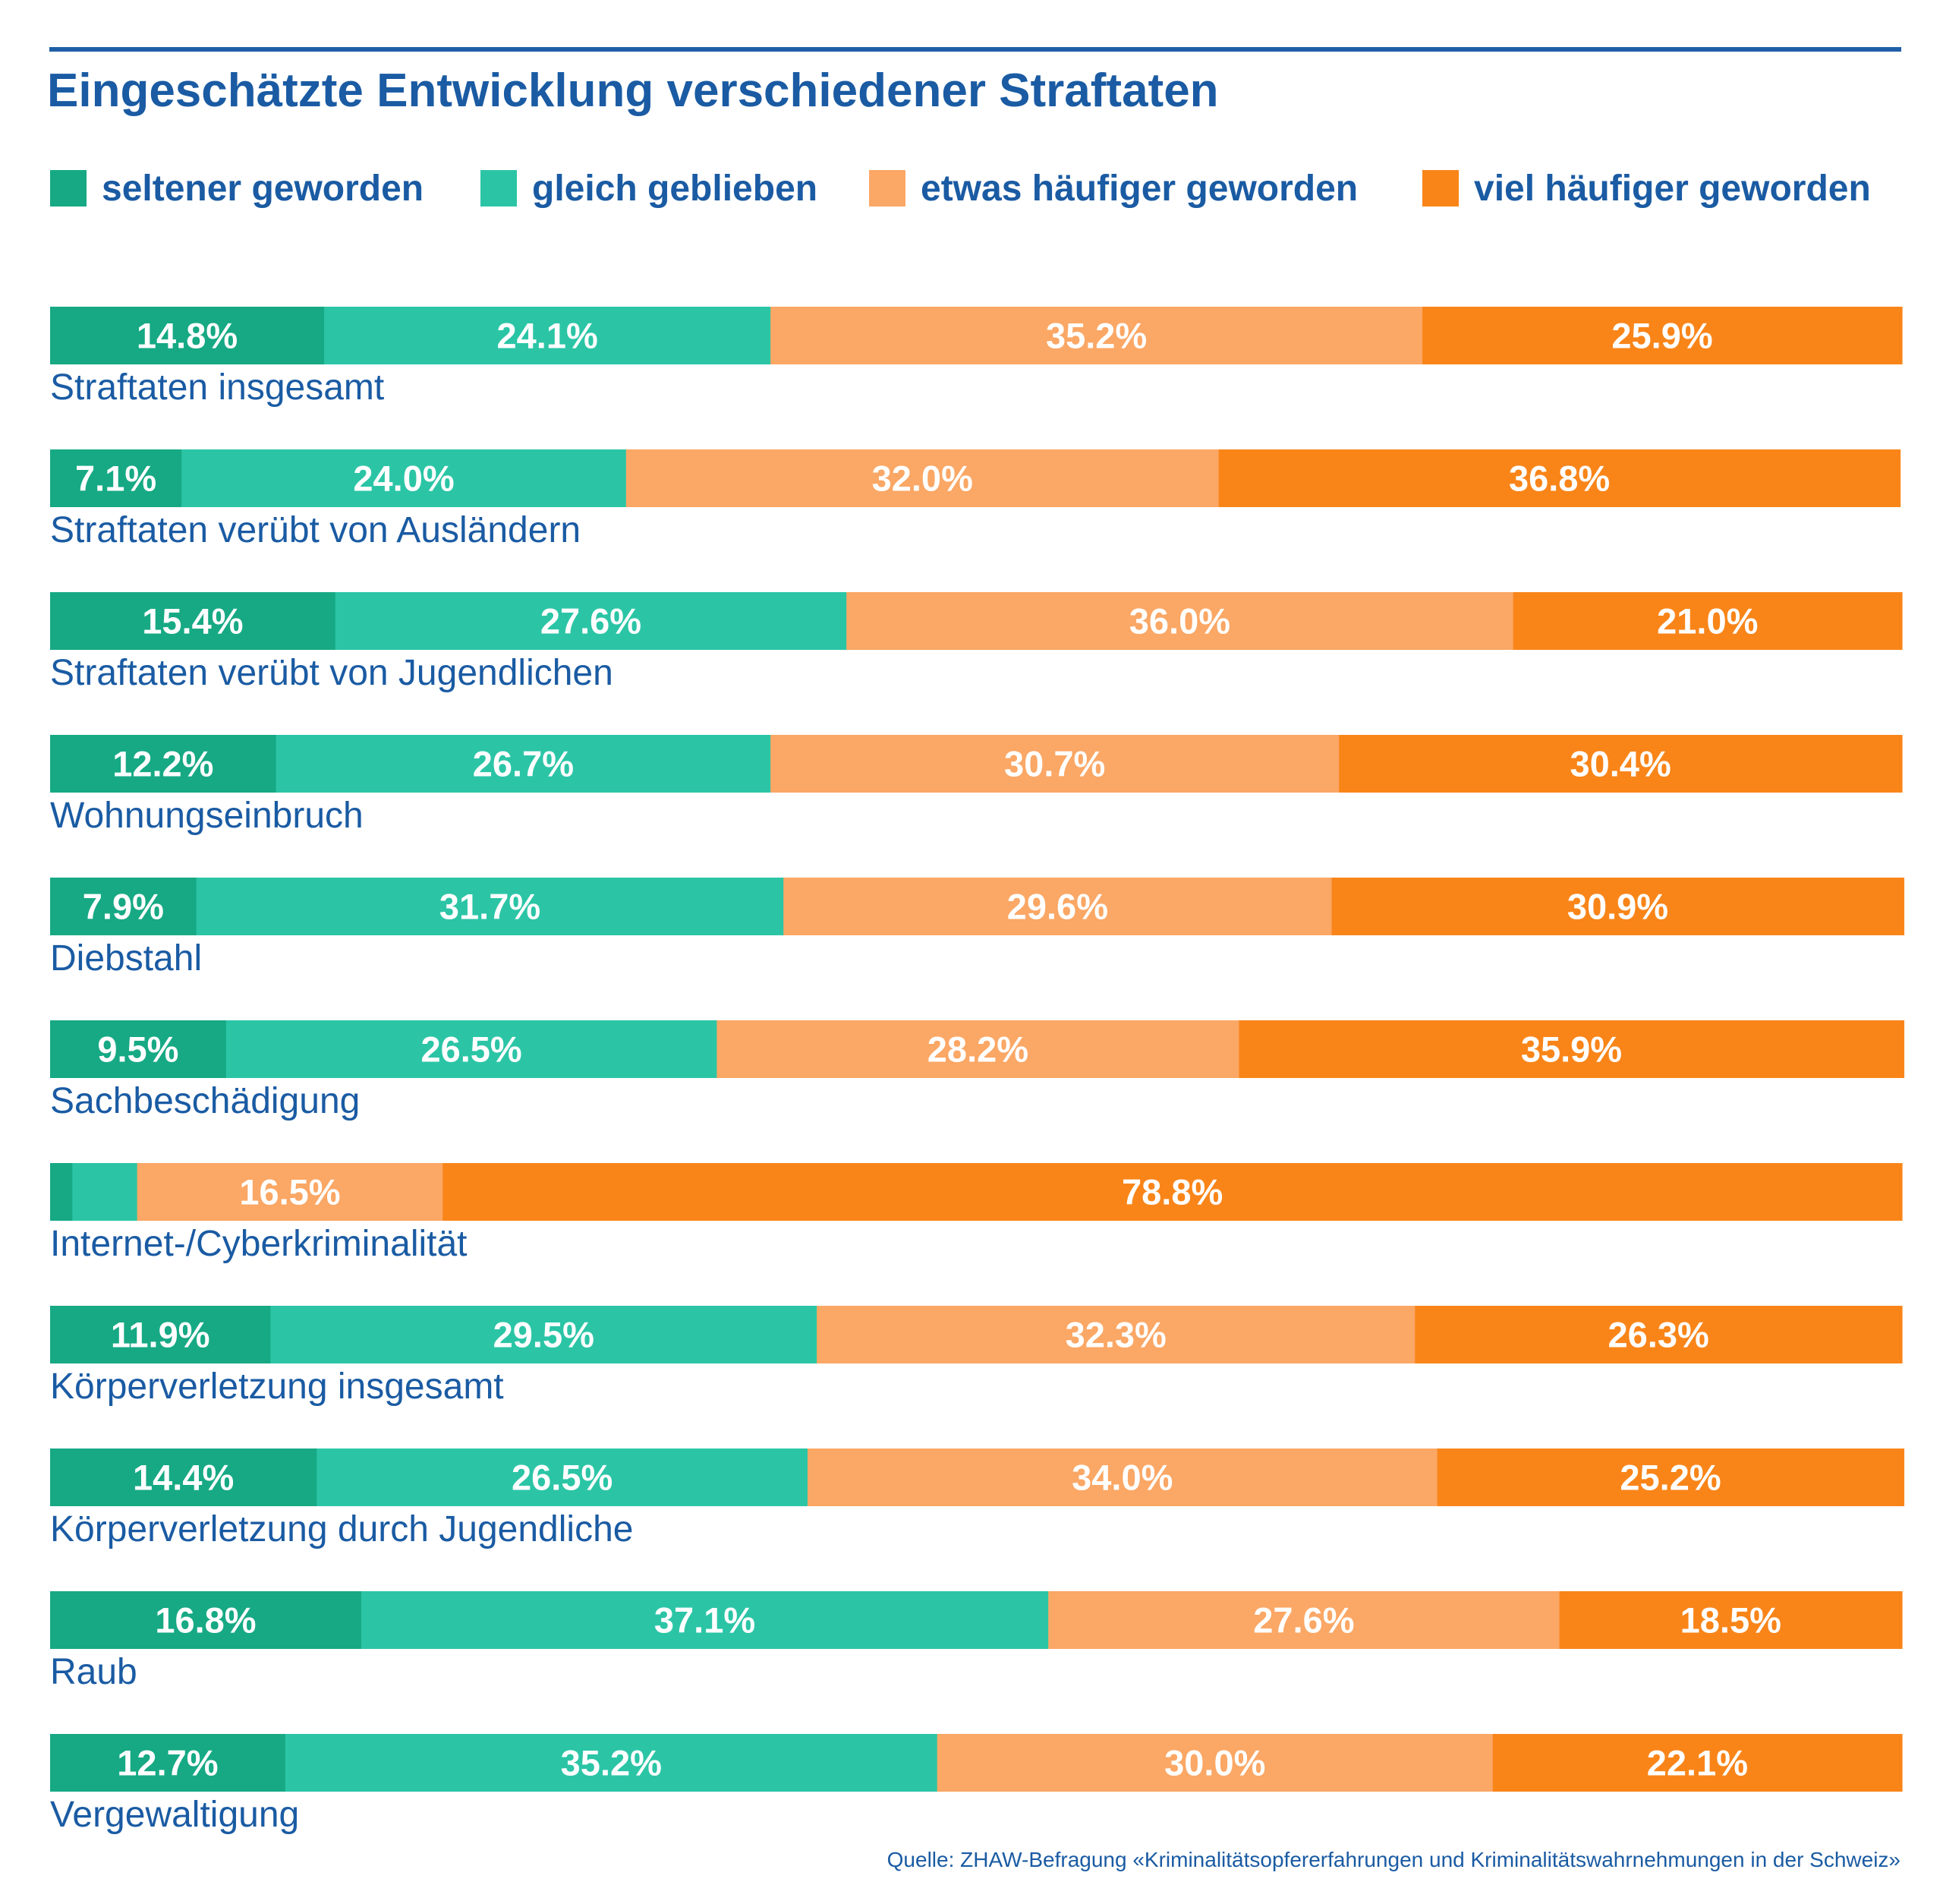 The height and width of the screenshot is (1904, 1943). I want to click on bar-segment-vergewaltigung-viel-haeufiger-geworden, so click(1697, 1763).